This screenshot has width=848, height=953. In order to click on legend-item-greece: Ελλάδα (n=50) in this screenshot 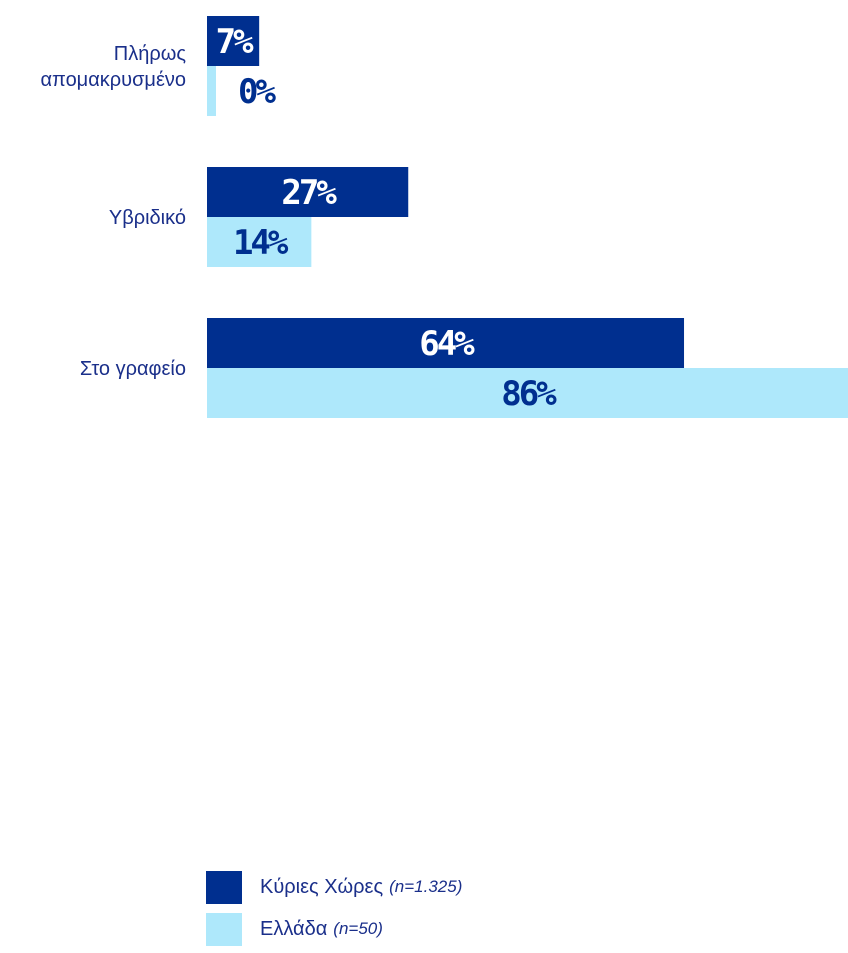, I will do `click(334, 929)`.